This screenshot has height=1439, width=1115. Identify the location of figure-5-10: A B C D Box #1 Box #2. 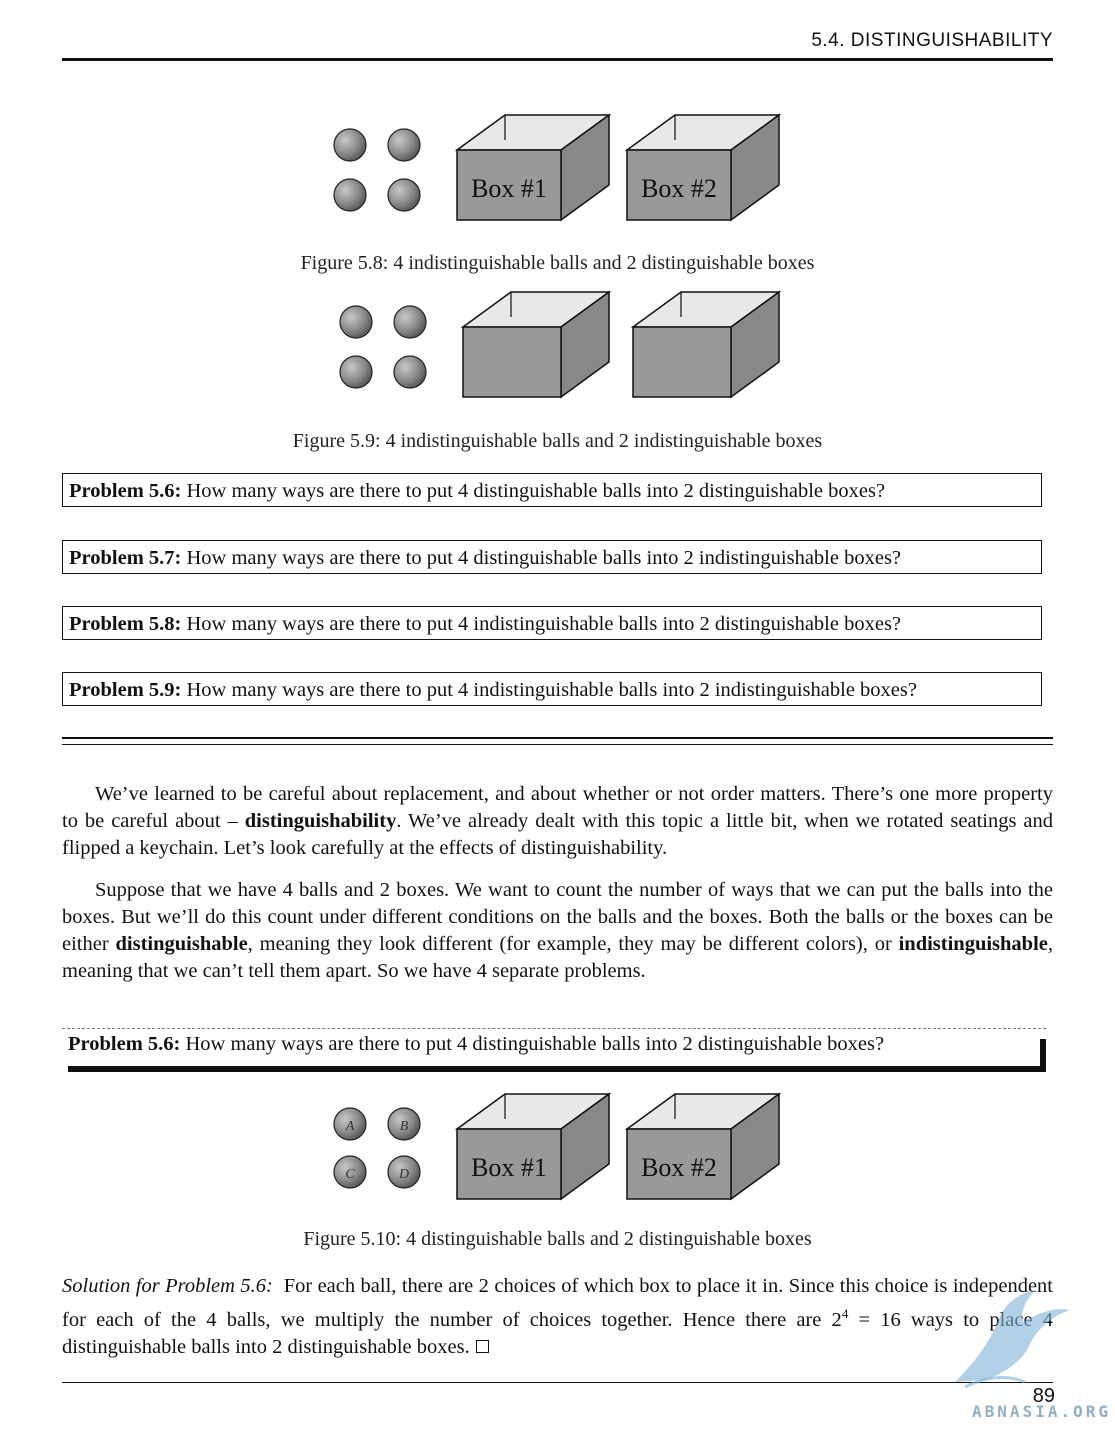
(557, 1146).